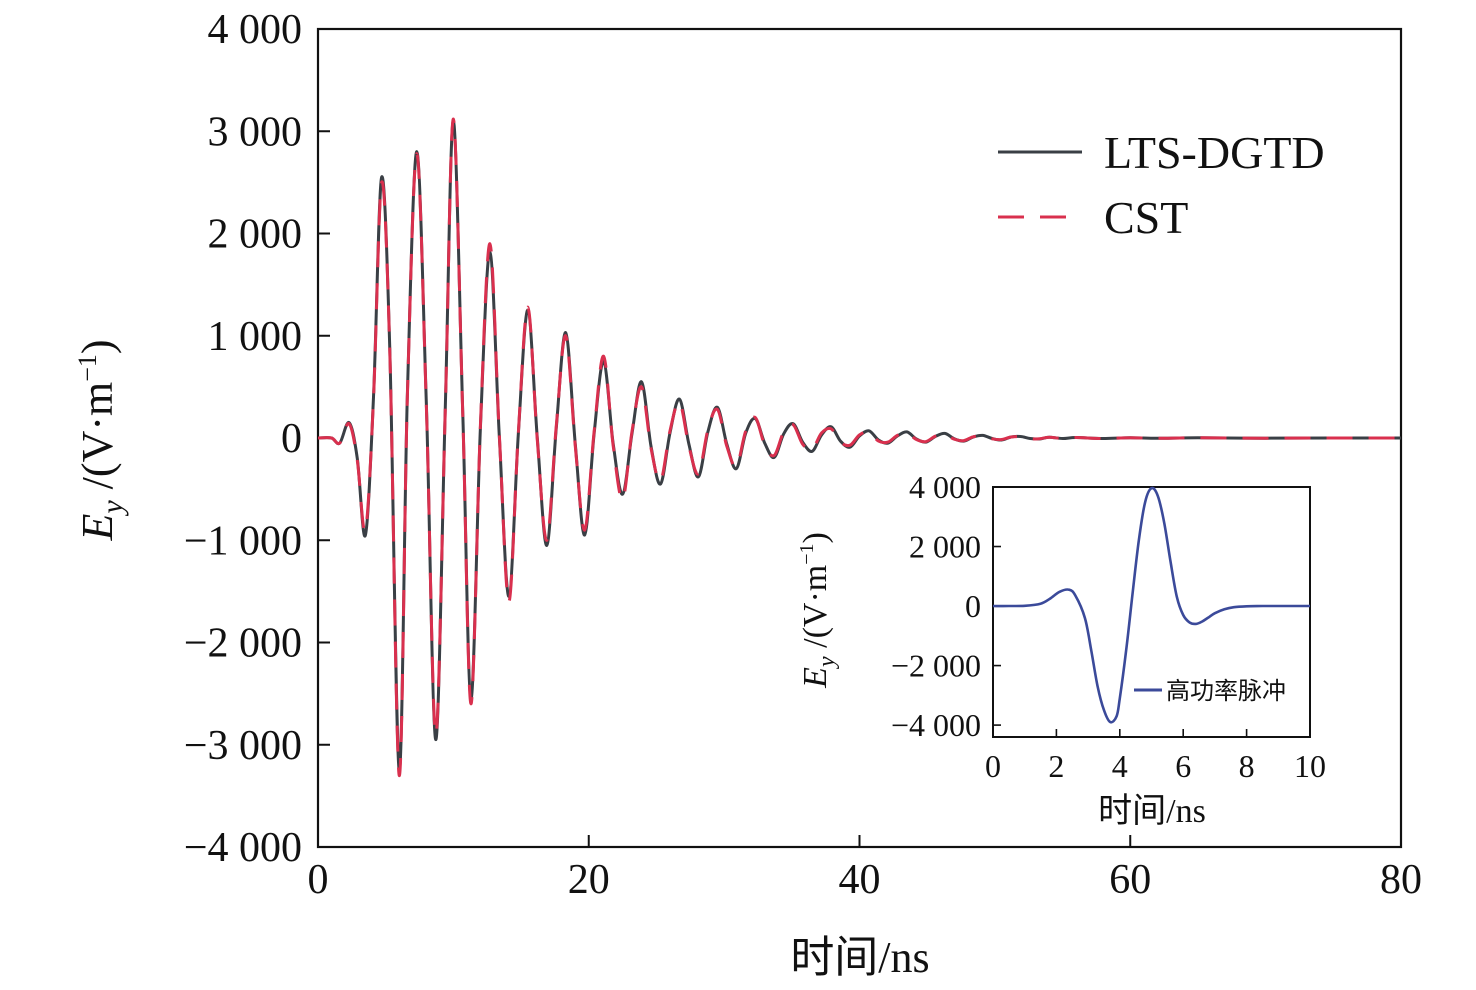  I want to click on inset-y-axis: 4 000 2 000 0 −2 000 −4 000, so click(946, 606).